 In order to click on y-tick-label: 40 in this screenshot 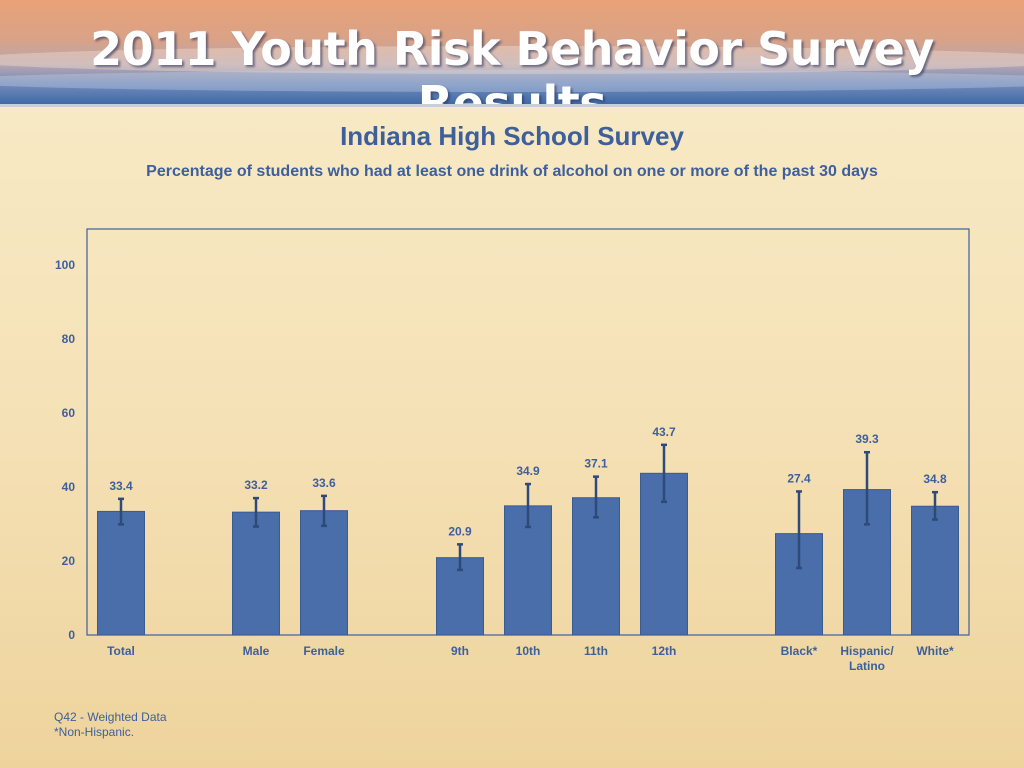, I will do `click(69, 487)`.